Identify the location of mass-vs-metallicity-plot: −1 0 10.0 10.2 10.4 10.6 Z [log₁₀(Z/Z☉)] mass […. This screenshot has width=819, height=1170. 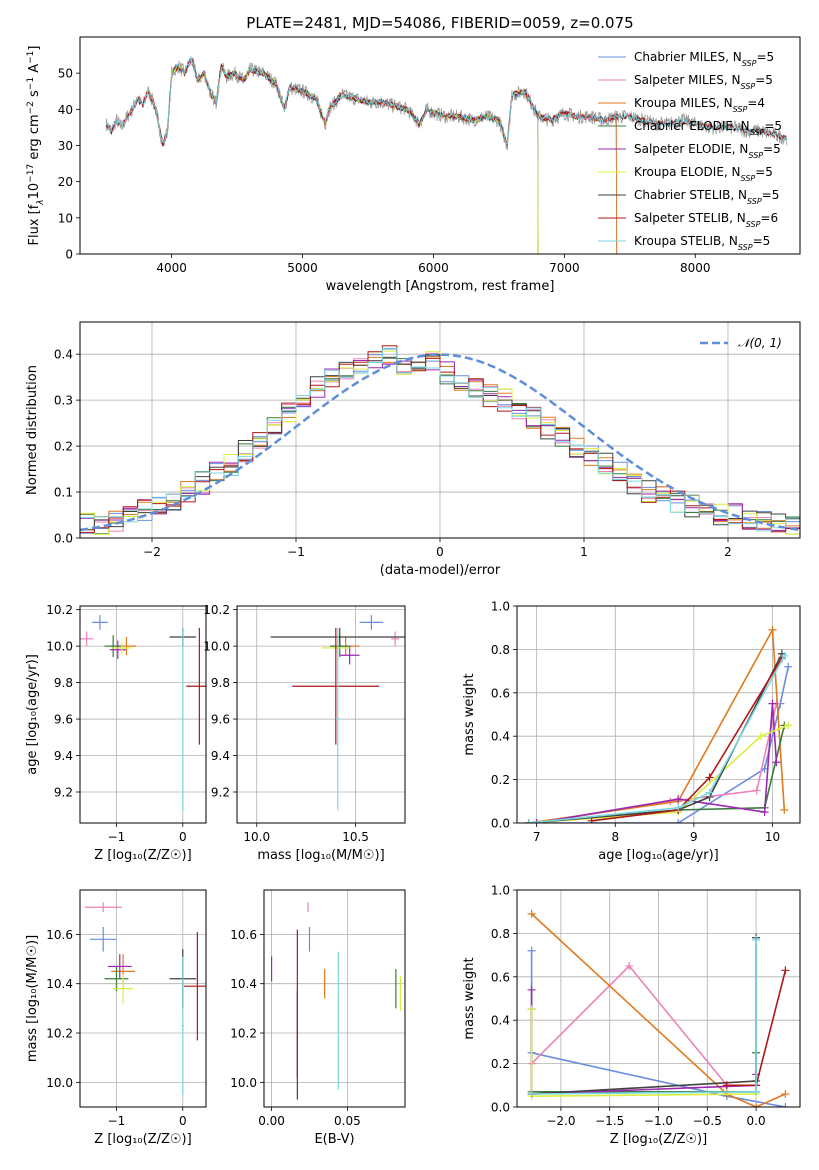
(116, 1018).